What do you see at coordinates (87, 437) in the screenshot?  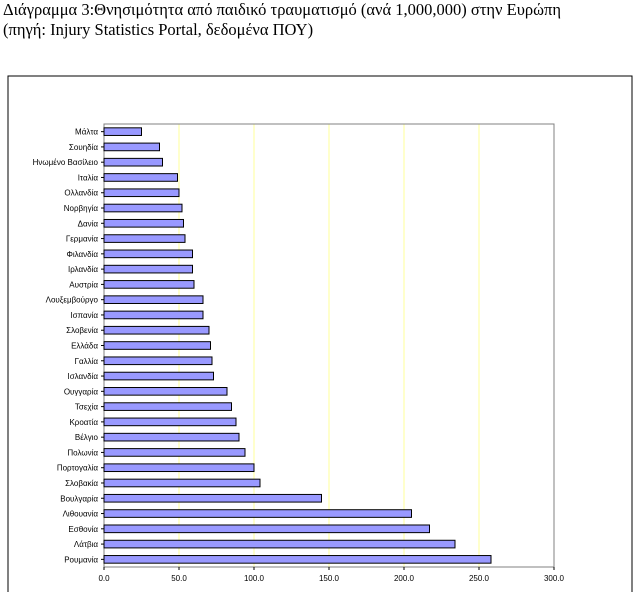 I see `category-label: Βέλγιο` at bounding box center [87, 437].